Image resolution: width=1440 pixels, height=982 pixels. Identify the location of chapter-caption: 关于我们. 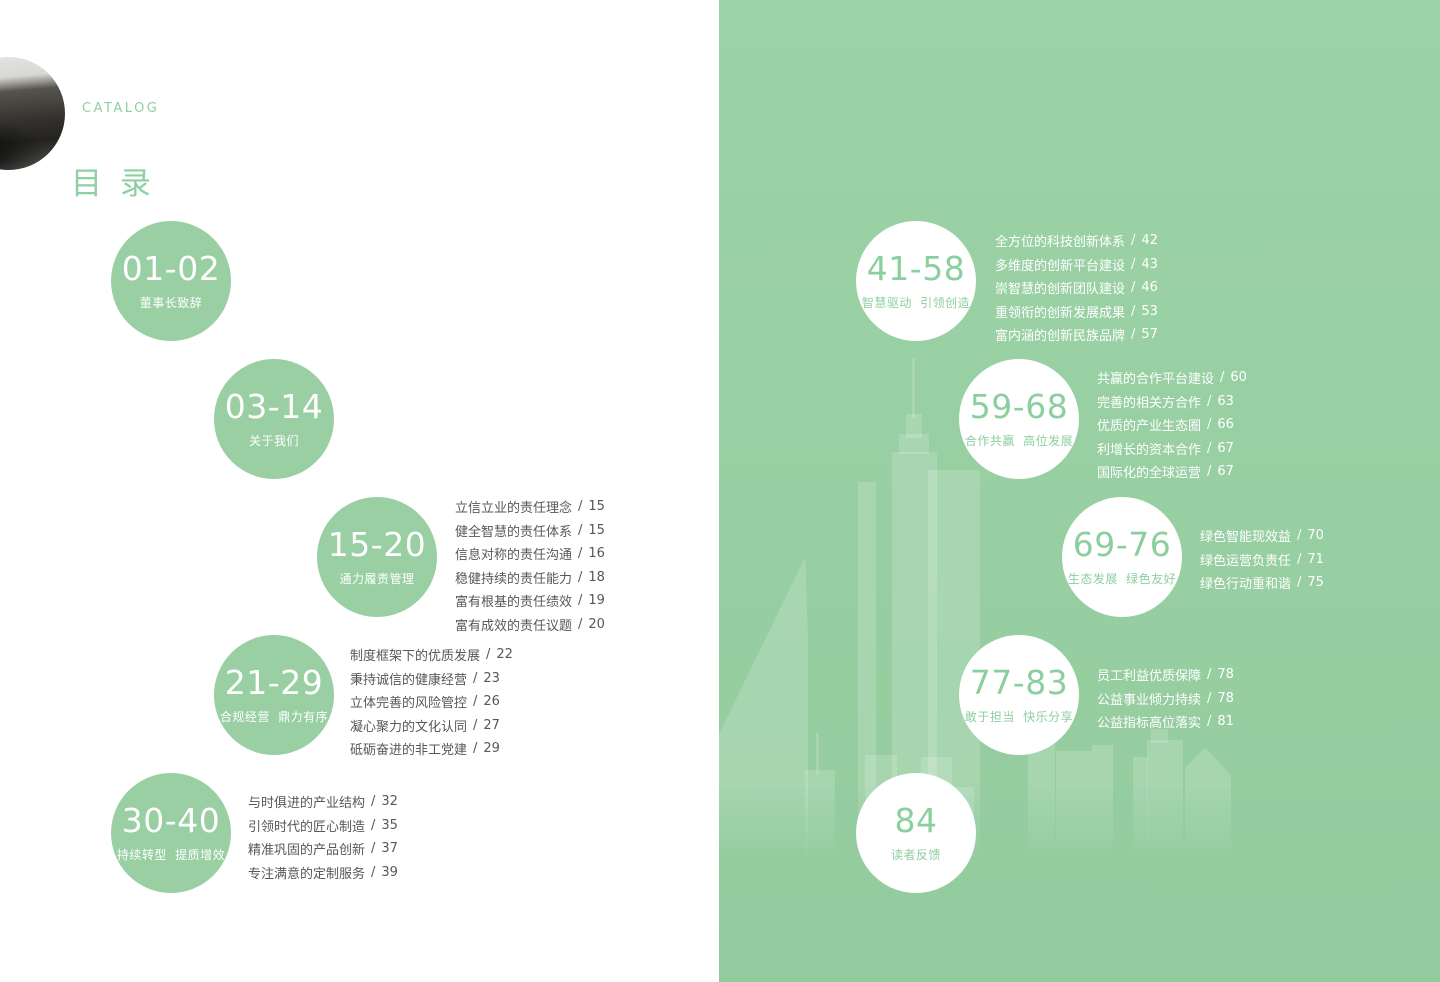
(273, 440).